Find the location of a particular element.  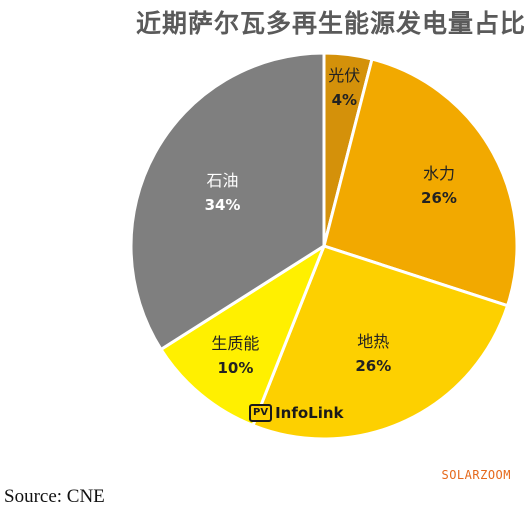

slice-percent-4: 10% is located at coordinates (235, 368).